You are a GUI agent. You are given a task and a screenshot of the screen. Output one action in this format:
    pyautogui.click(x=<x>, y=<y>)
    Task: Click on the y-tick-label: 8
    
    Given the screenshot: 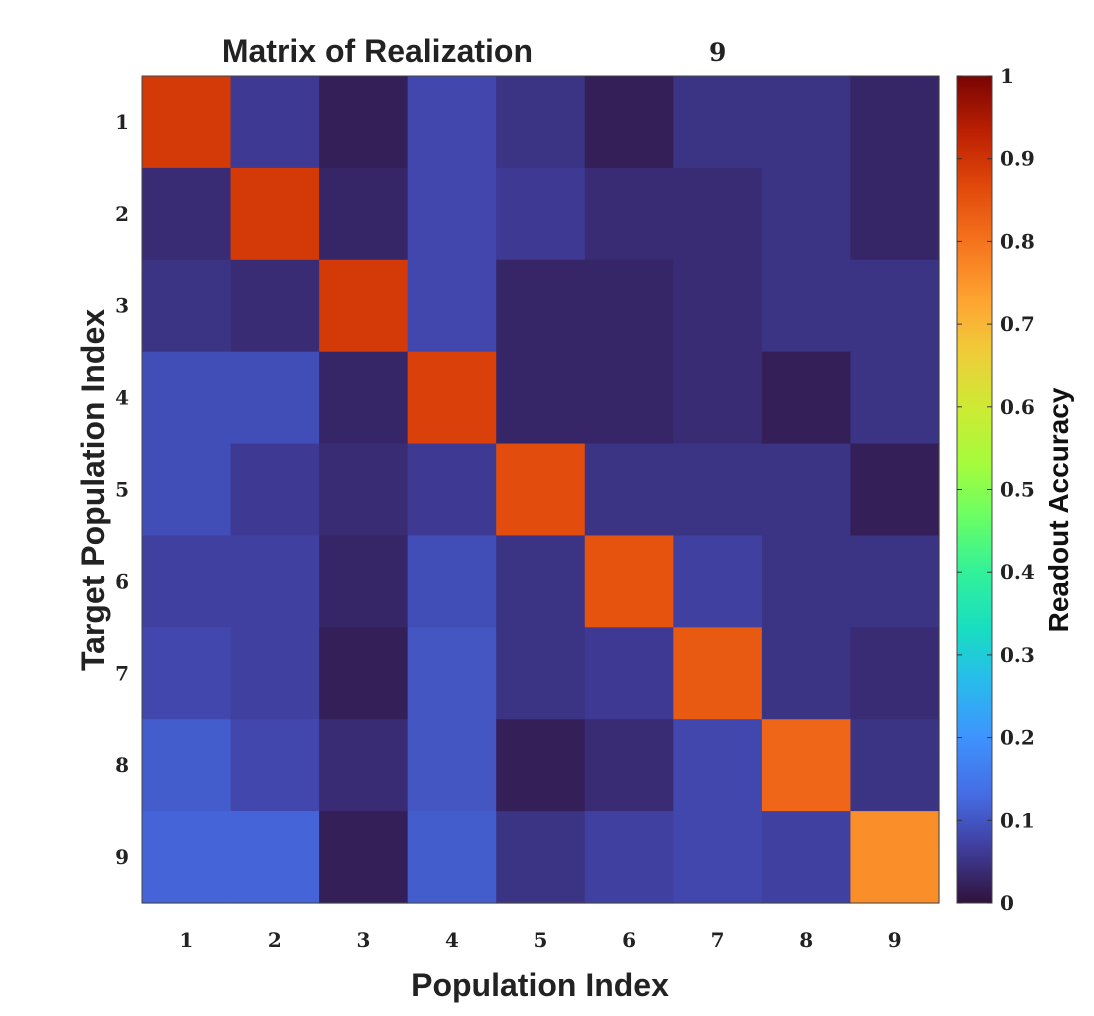 What is the action you would take?
    pyautogui.click(x=122, y=765)
    